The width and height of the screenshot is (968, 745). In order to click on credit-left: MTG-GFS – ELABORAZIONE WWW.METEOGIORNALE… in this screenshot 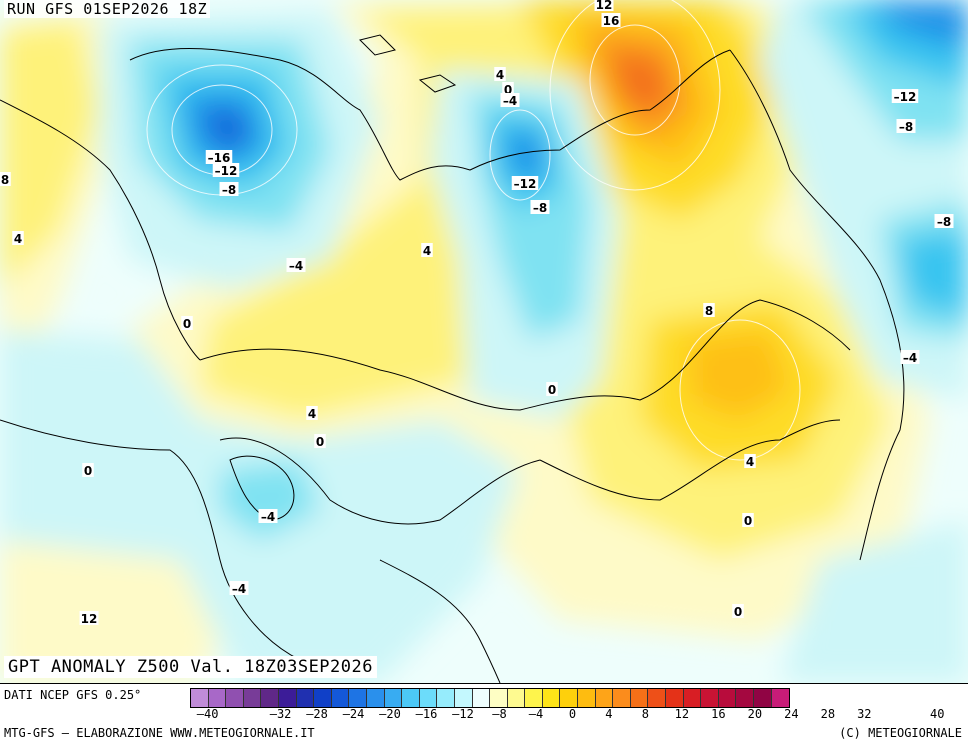, I will do `click(159, 733)`.